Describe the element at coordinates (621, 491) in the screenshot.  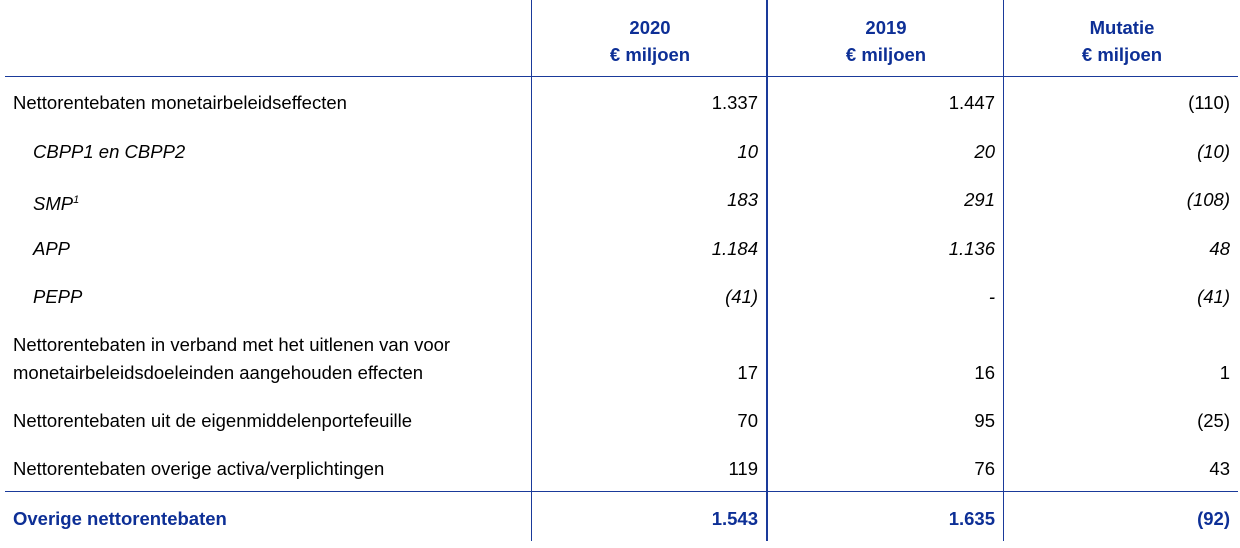
I see `total-rule` at that location.